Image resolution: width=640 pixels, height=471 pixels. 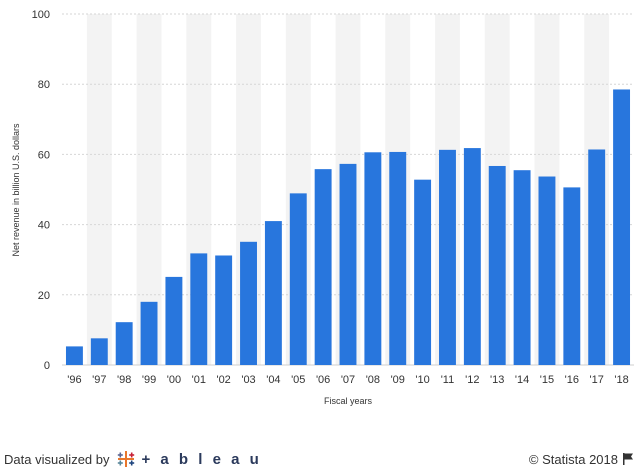 What do you see at coordinates (348, 401) in the screenshot?
I see `x-axis-title: Fiscal years` at bounding box center [348, 401].